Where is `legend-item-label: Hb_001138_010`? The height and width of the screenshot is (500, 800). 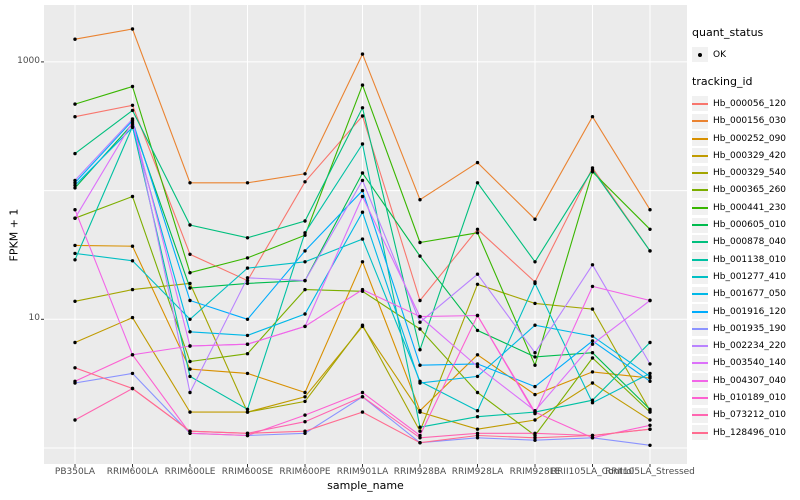
legend-item-label: Hb_001138_010 is located at coordinates (750, 259).